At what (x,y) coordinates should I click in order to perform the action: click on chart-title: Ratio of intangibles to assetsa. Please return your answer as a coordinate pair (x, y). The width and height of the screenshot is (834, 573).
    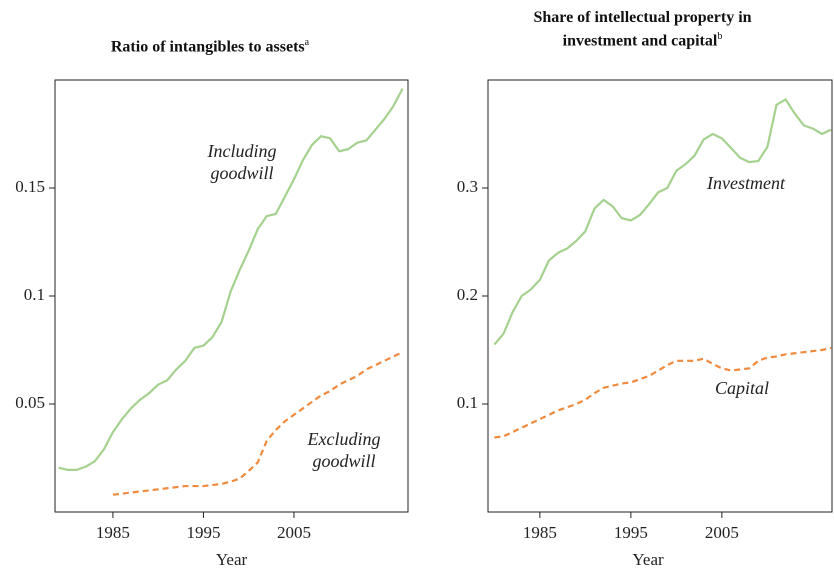
    Looking at the image, I should click on (210, 44).